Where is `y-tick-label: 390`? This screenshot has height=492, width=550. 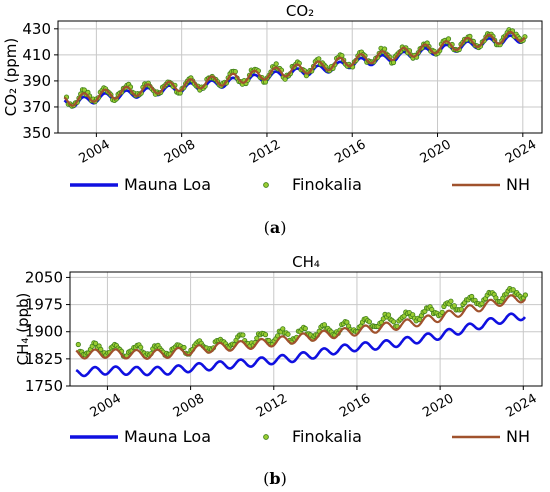 y-tick-label: 390 is located at coordinates (36, 81).